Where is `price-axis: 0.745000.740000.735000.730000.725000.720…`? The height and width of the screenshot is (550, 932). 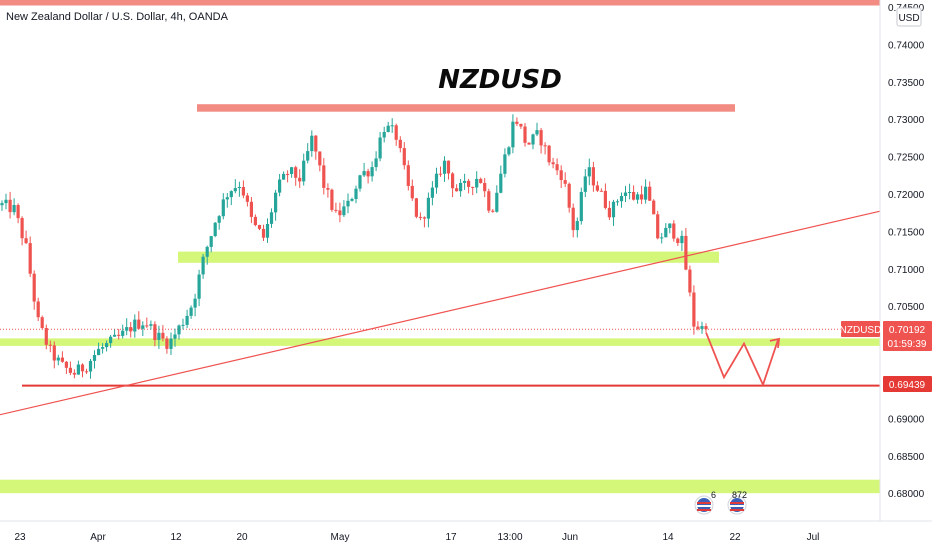
price-axis: 0.745000.740000.735000.730000.725000.720… is located at coordinates (905, 260).